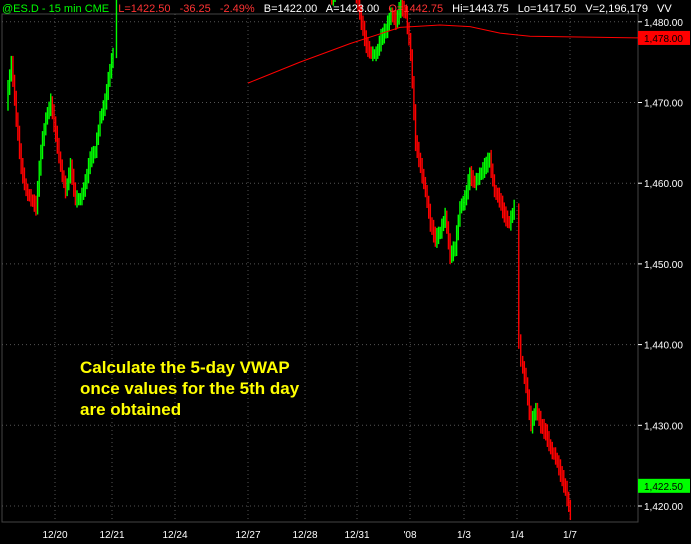 This screenshot has height=544, width=691. Describe the element at coordinates (616, 9) in the screenshot. I see `volume: V=2,196,179` at that location.